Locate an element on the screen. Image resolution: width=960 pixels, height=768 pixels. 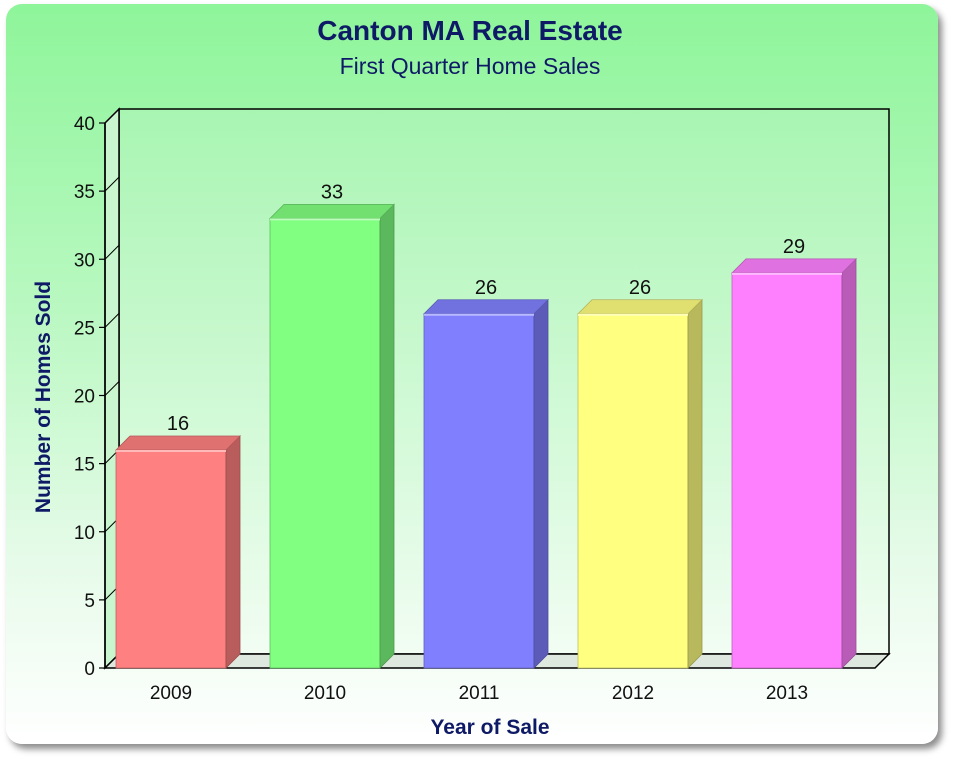
x-tick-label: 2009 is located at coordinates (171, 693).